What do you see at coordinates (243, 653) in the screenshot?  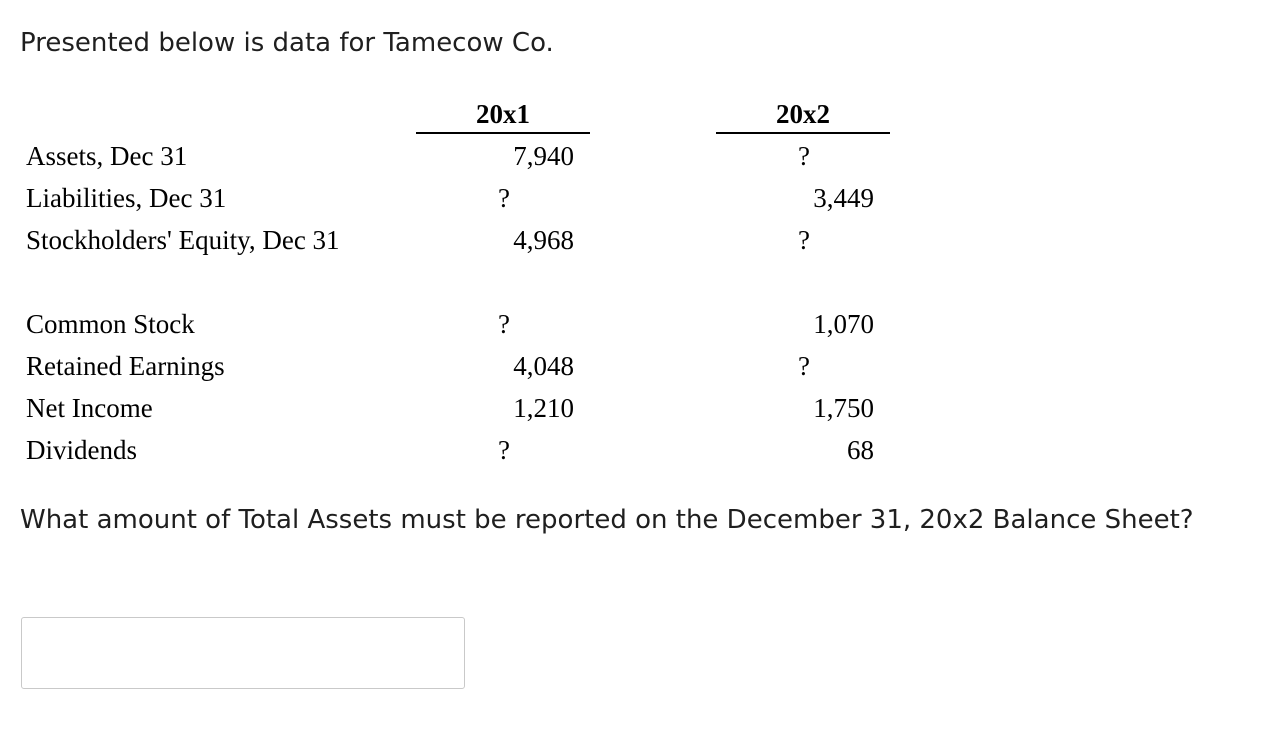 I see `answer-input` at bounding box center [243, 653].